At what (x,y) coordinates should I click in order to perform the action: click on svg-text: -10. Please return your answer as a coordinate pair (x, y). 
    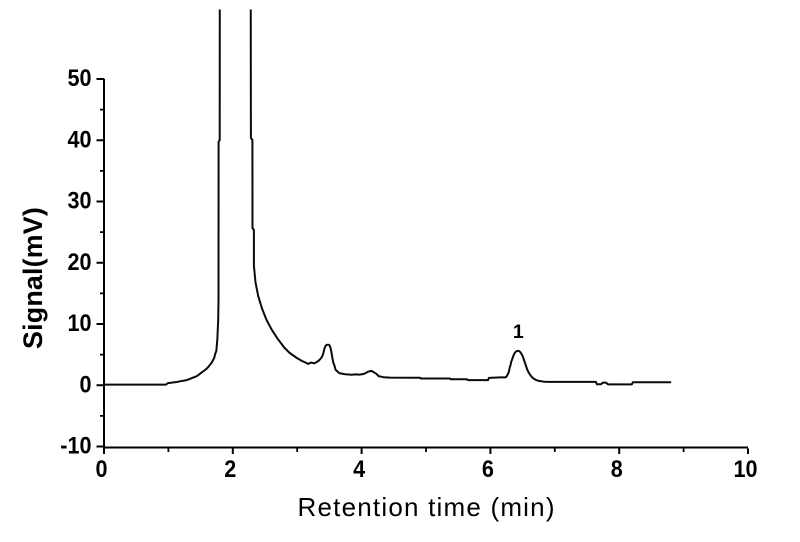
    Looking at the image, I should click on (75, 445).